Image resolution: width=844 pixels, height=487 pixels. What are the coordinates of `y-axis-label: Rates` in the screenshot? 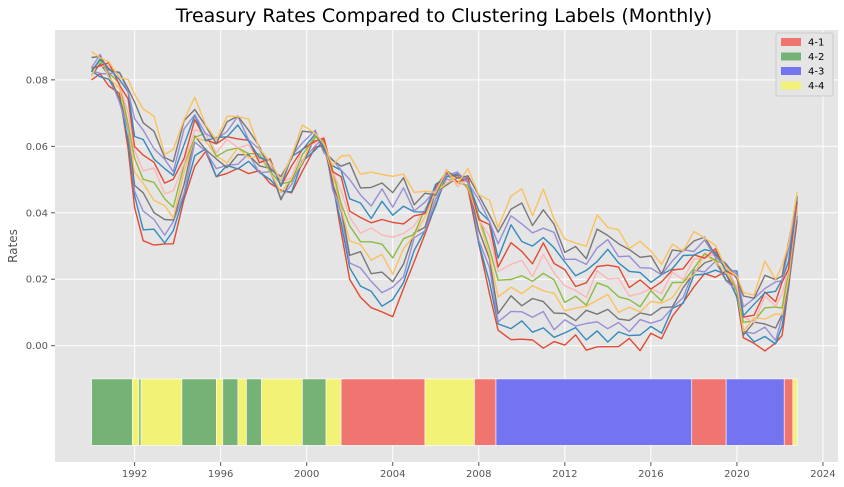 It's located at (13, 246).